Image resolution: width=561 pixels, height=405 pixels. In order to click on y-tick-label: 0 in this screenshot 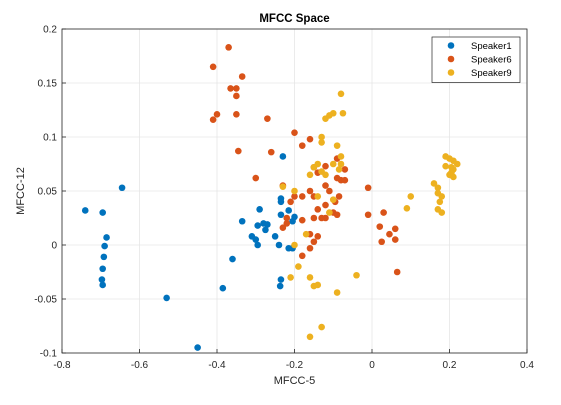, I will do `click(54, 246)`.